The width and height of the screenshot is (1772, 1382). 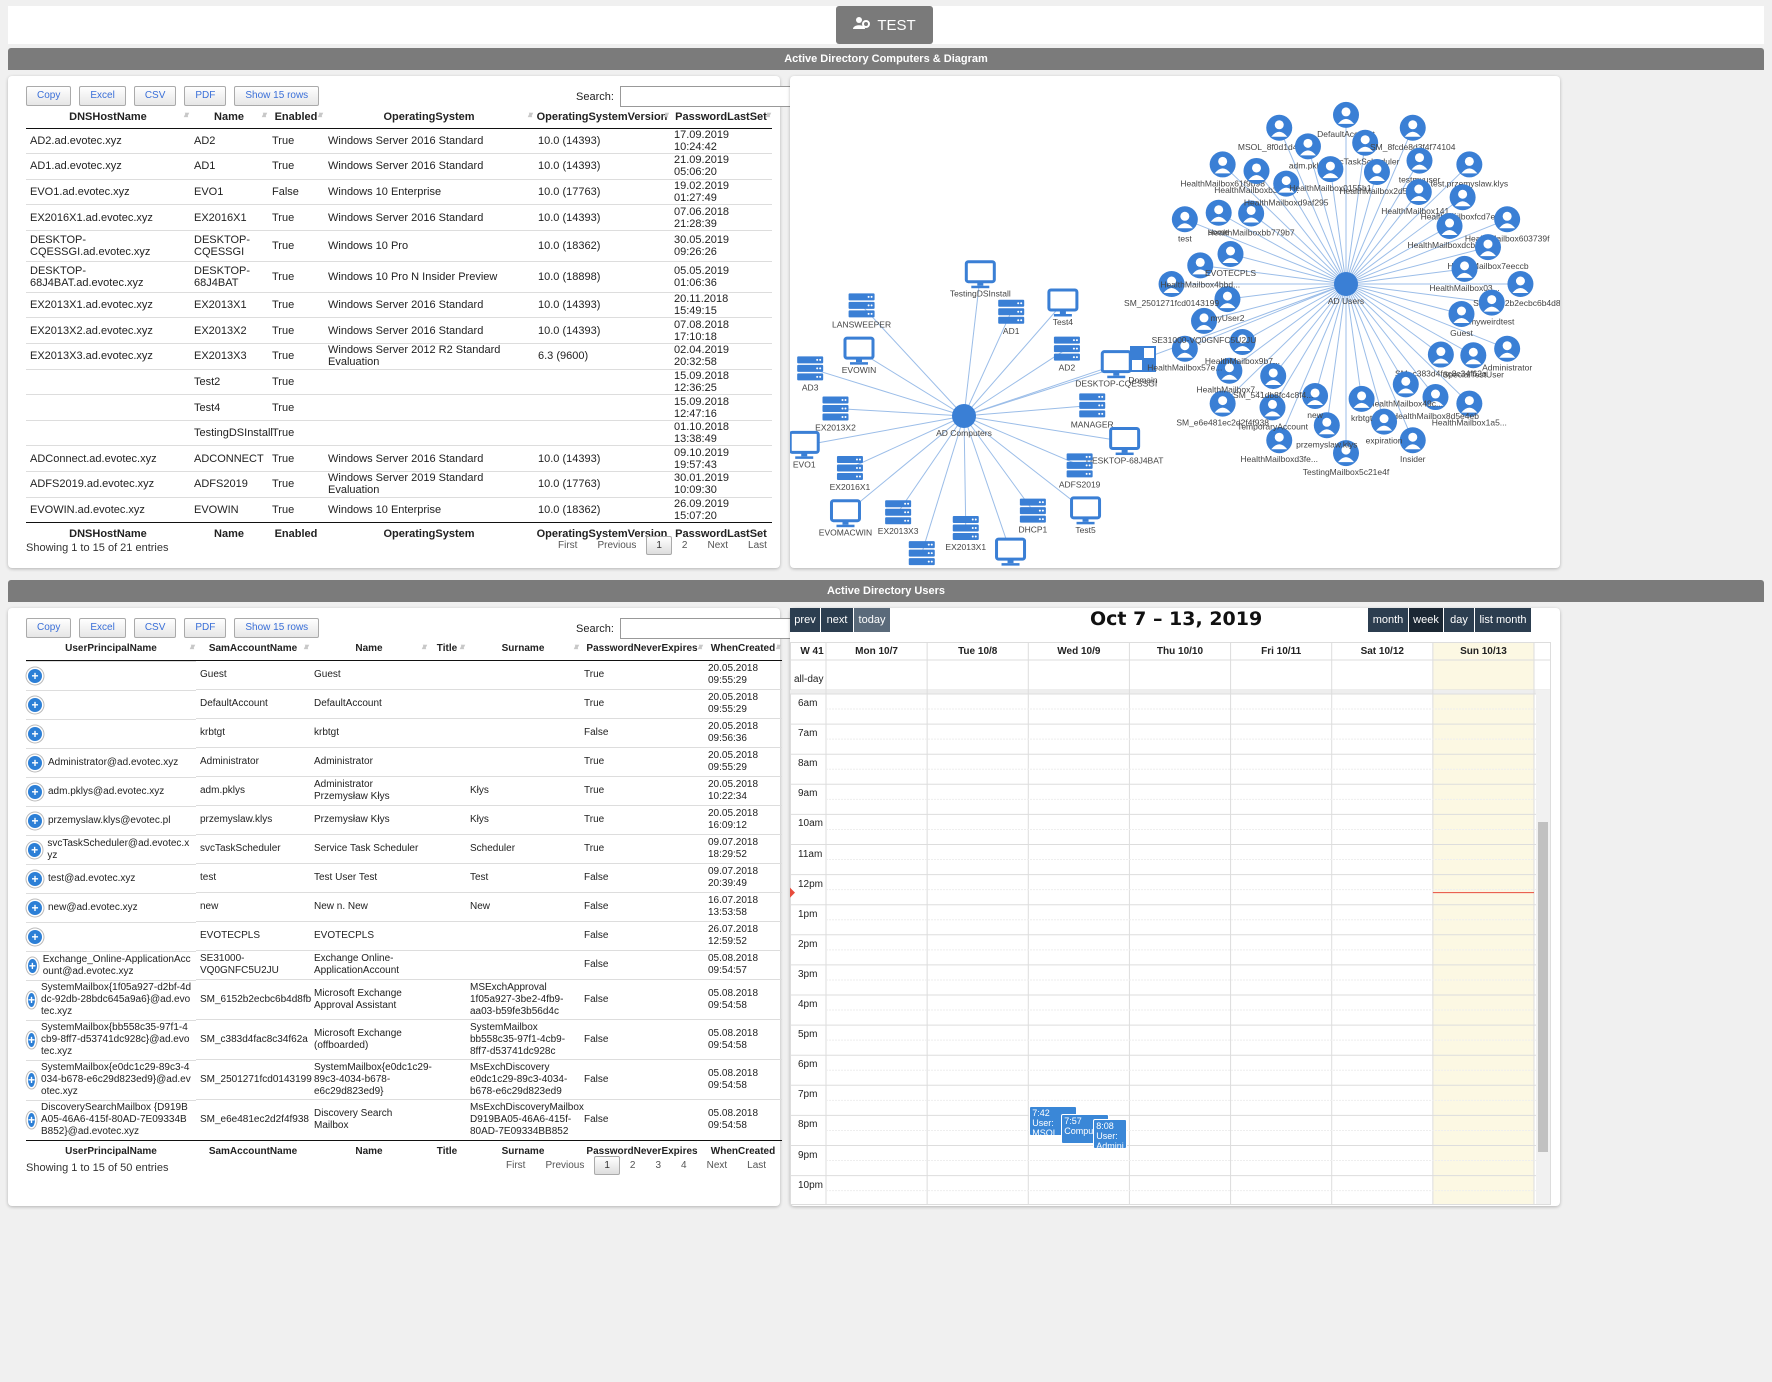 I want to click on computer-node: Test5, so click(x=1086, y=515).